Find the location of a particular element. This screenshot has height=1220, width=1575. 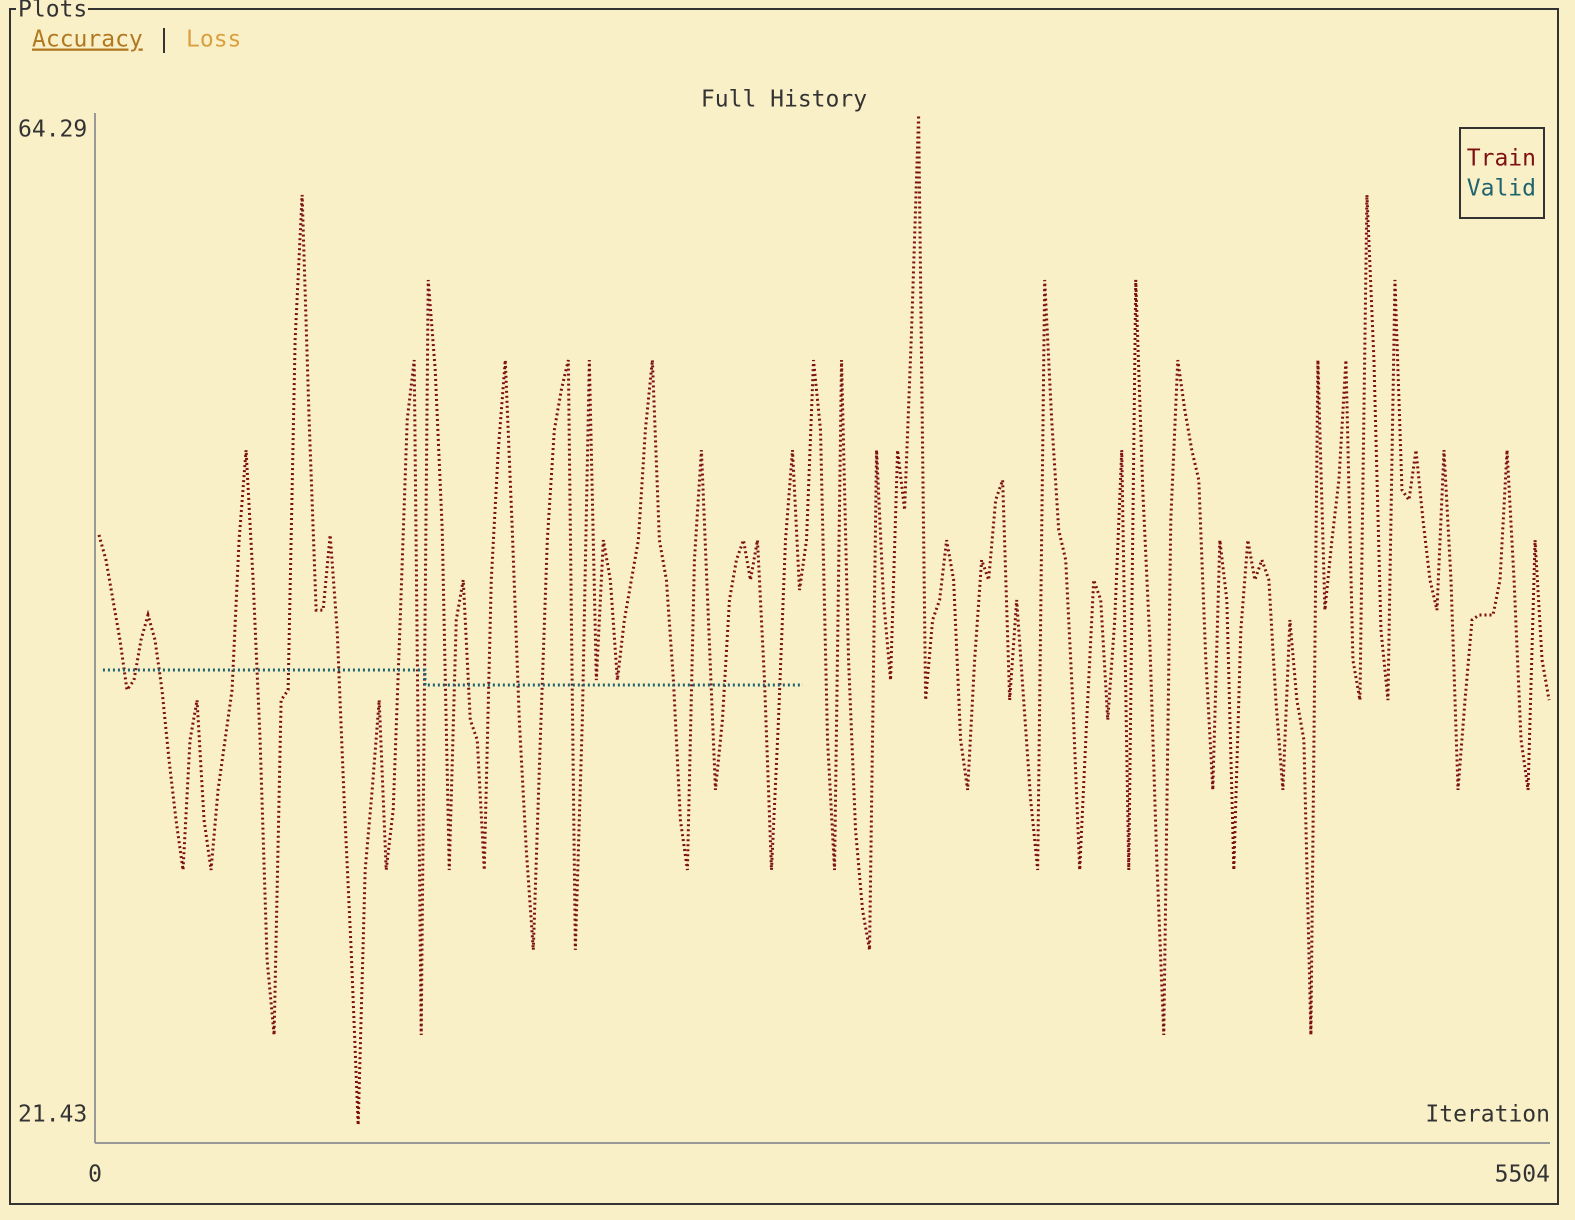

tab: Accuracy is located at coordinates (87, 40).